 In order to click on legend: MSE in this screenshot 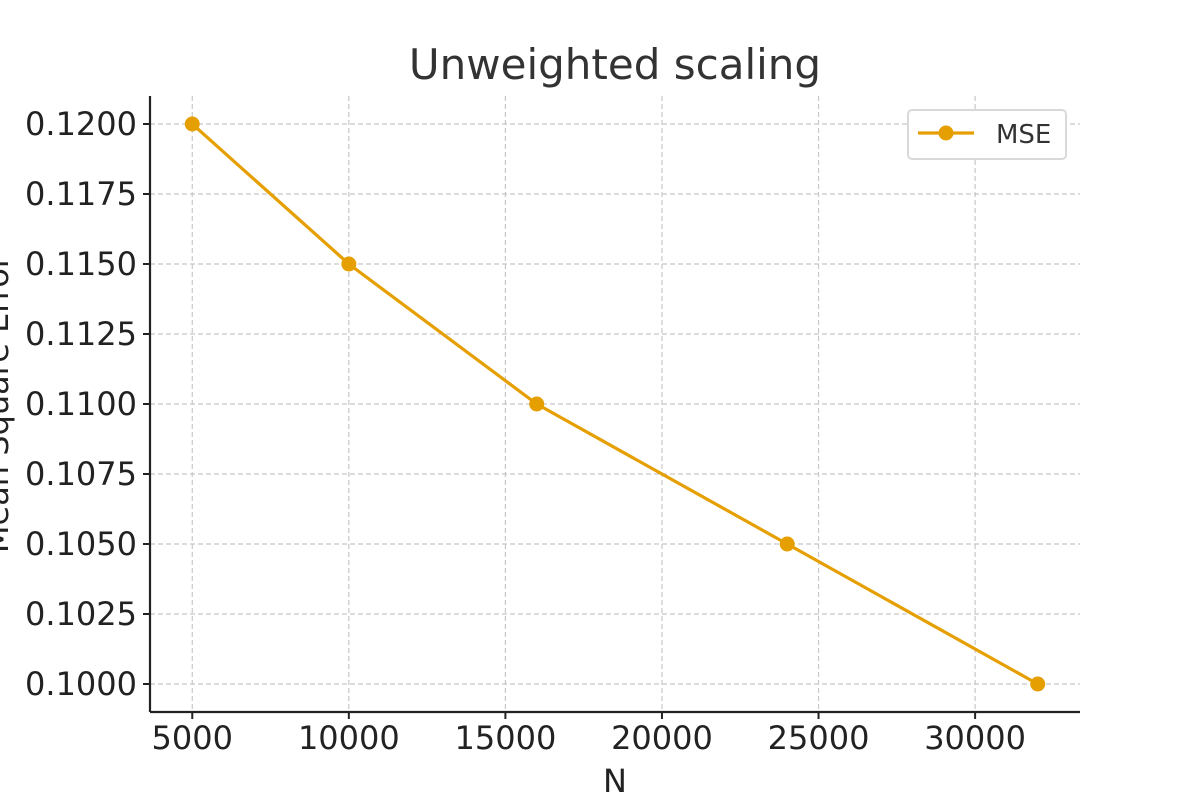, I will do `click(987, 134)`.